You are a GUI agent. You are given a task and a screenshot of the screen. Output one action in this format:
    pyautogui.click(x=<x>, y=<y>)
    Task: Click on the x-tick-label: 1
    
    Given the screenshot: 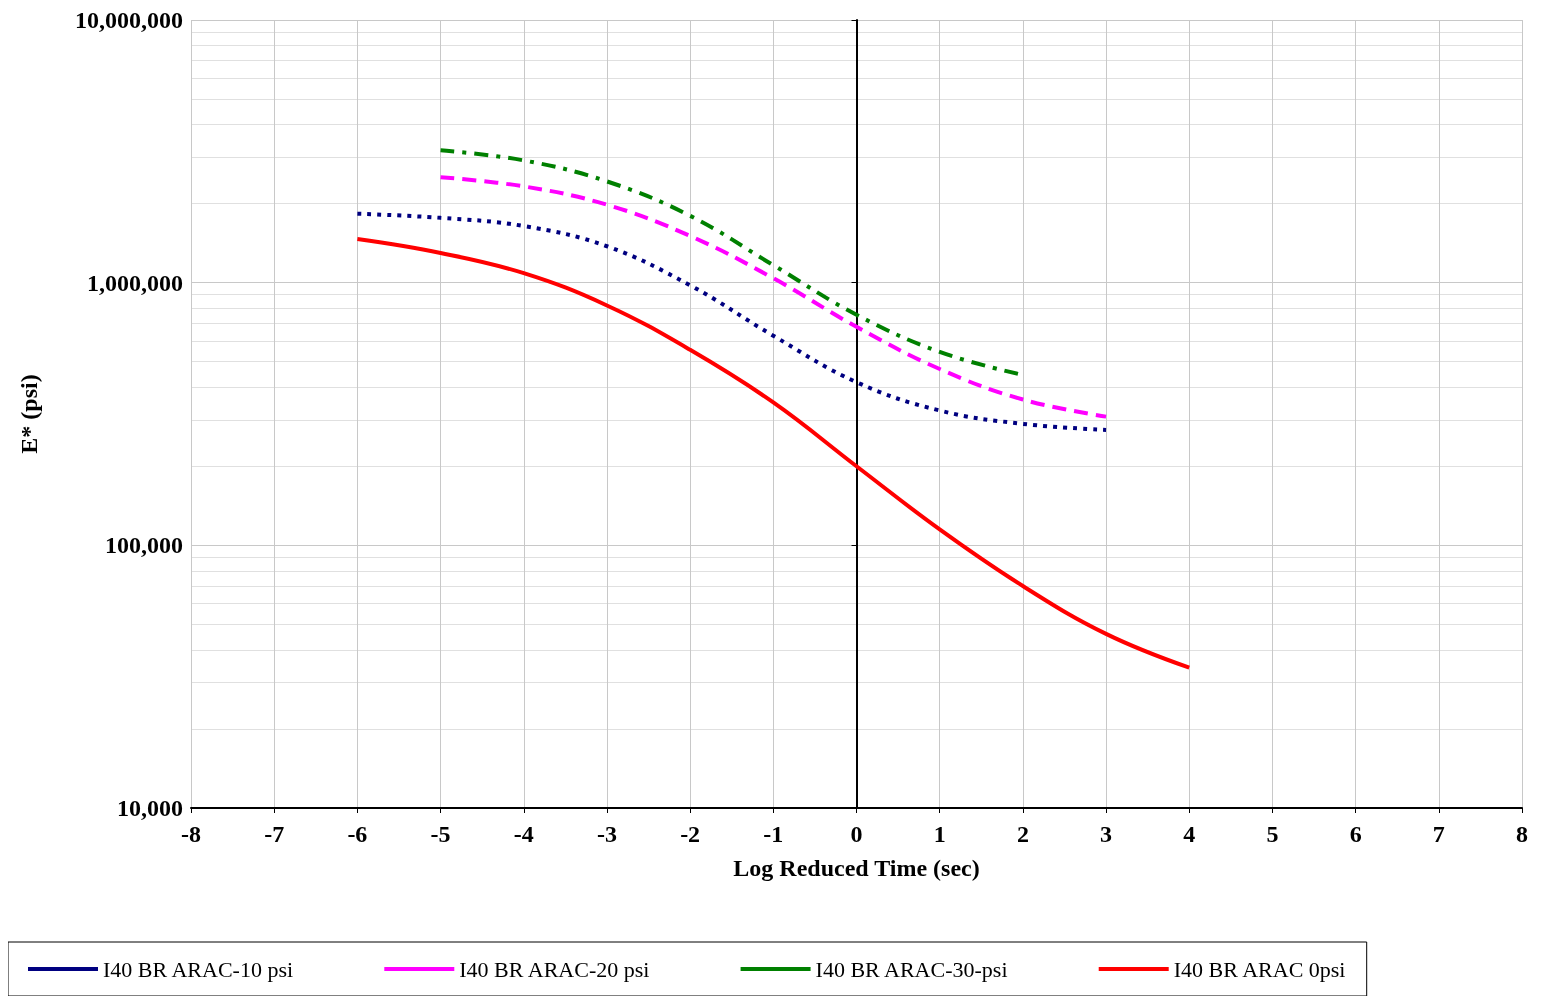 What is the action you would take?
    pyautogui.click(x=939, y=834)
    